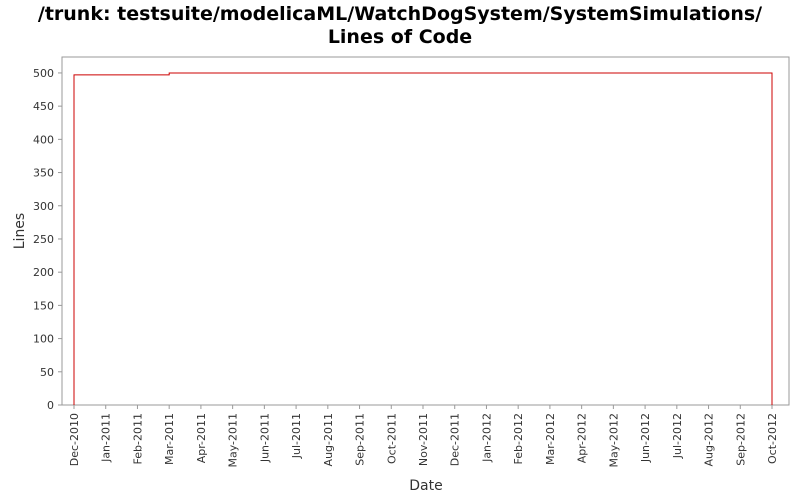 This screenshot has width=800, height=500. I want to click on x-tick-label: Feb-2012, so click(518, 438).